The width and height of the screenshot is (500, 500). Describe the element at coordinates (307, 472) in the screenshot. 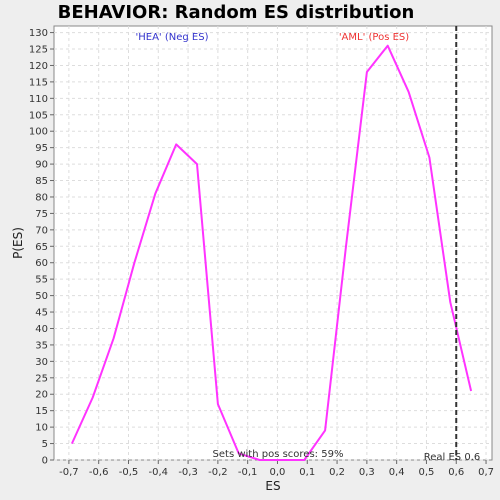

I see `x-tick-label: 0,1` at that location.